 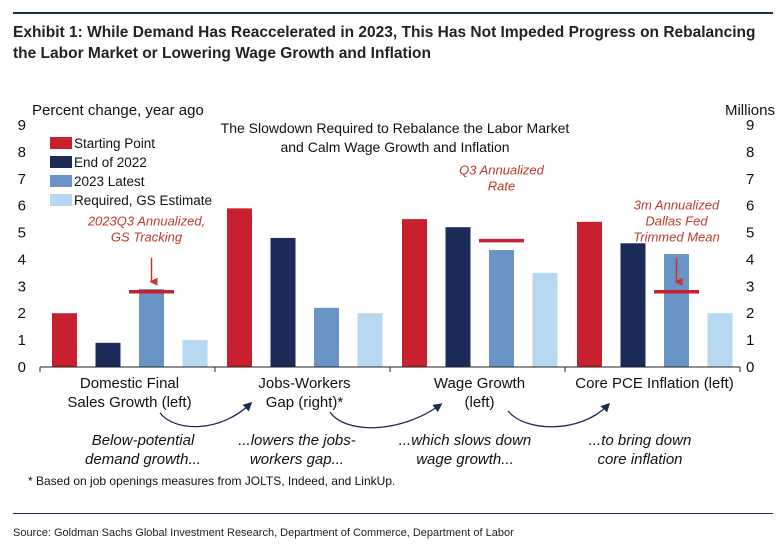 What do you see at coordinates (143, 200) in the screenshot?
I see `legend-label: Required, GS Estimate` at bounding box center [143, 200].